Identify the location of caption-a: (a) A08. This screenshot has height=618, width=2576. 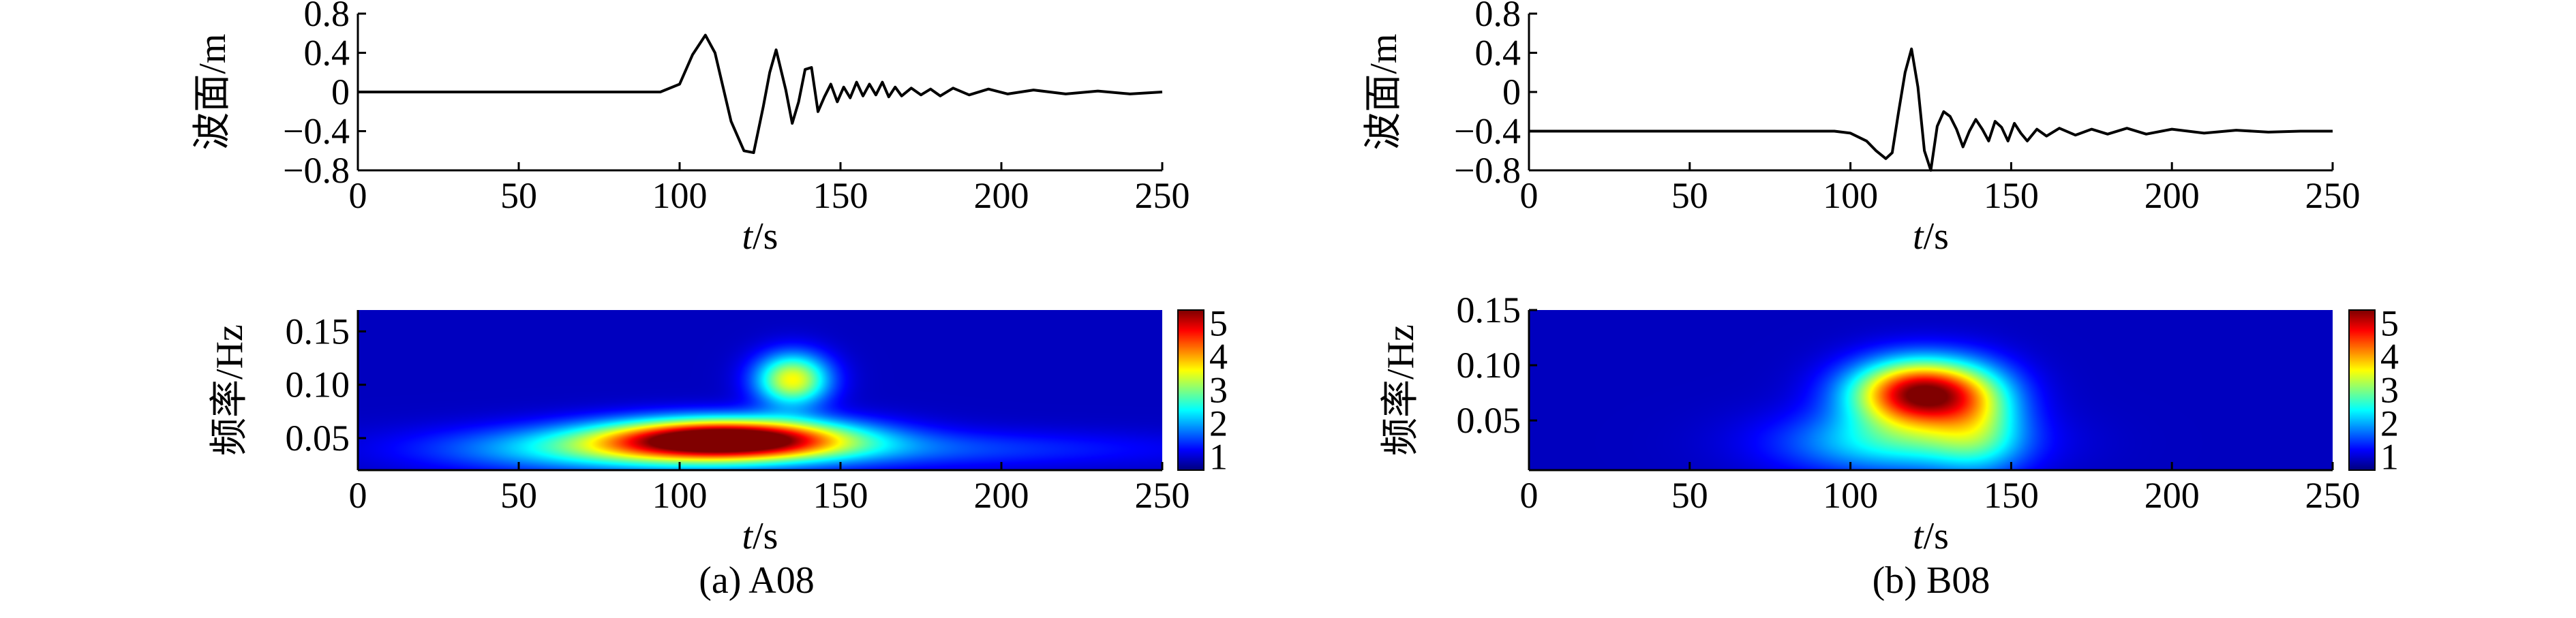
(757, 580).